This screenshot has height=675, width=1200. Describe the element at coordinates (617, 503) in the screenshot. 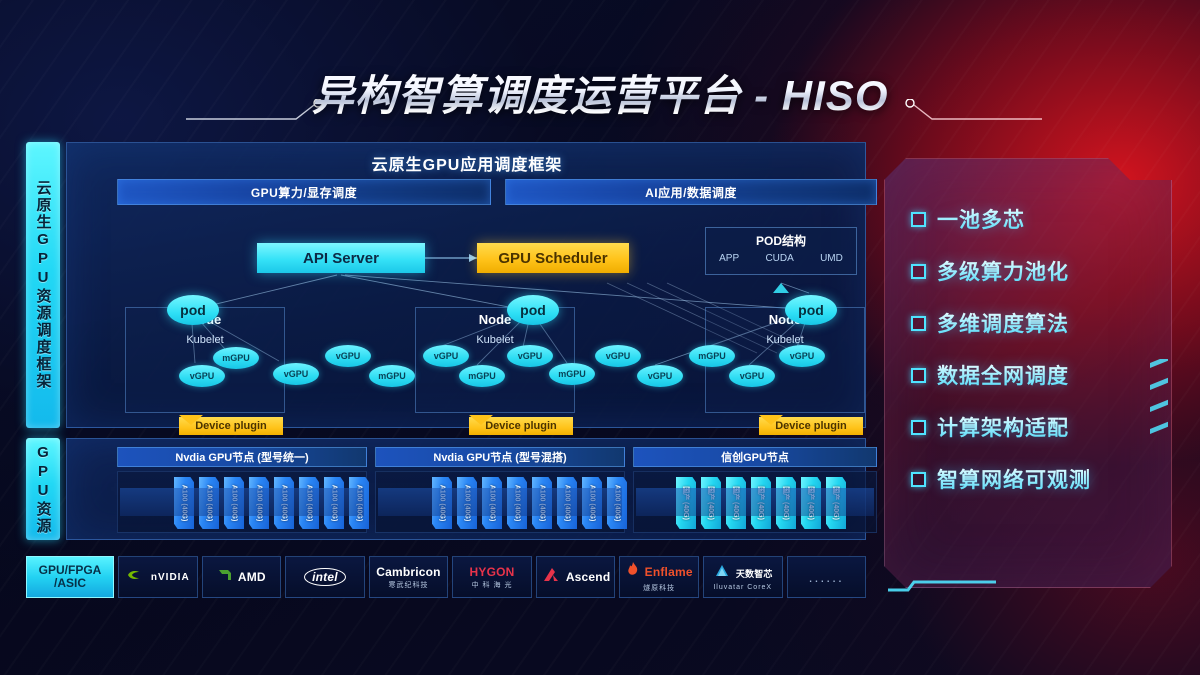

I see `gpu-card-2-8: A100 (40G)` at that location.